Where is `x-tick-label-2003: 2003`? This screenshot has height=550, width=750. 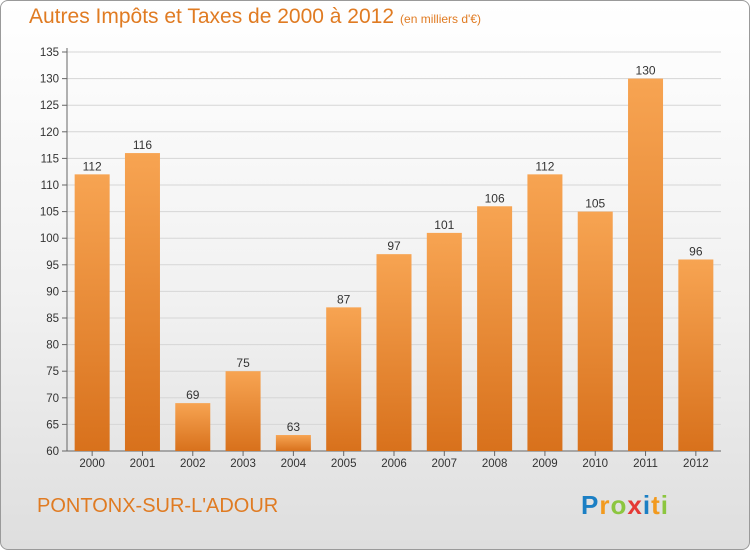
x-tick-label-2003: 2003 is located at coordinates (243, 464).